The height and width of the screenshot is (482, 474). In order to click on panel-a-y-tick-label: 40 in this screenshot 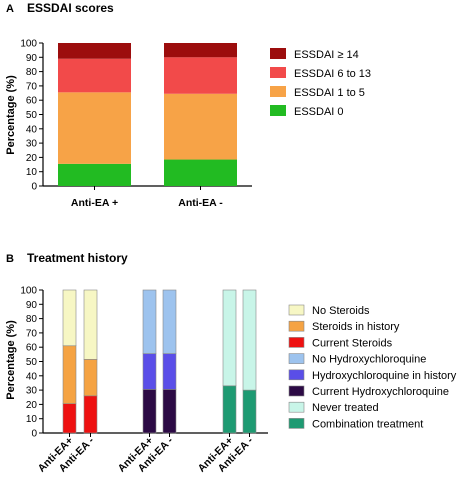, I will do `click(32, 129)`.